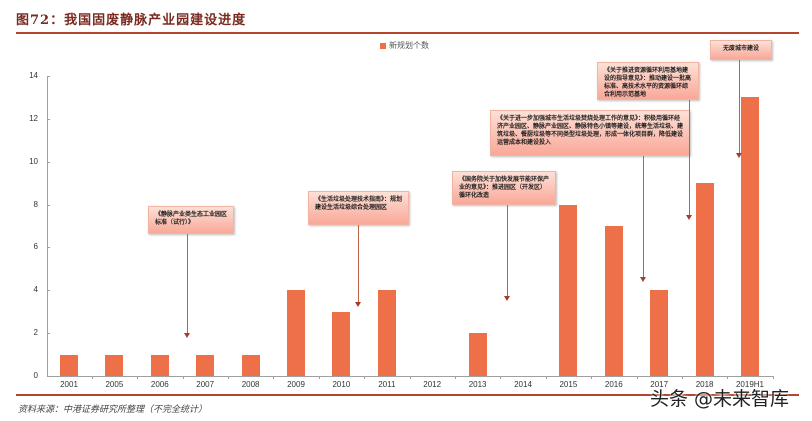 Image resolution: width=812 pixels, height=421 pixels. I want to click on y-tick-label: 14, so click(33, 75).